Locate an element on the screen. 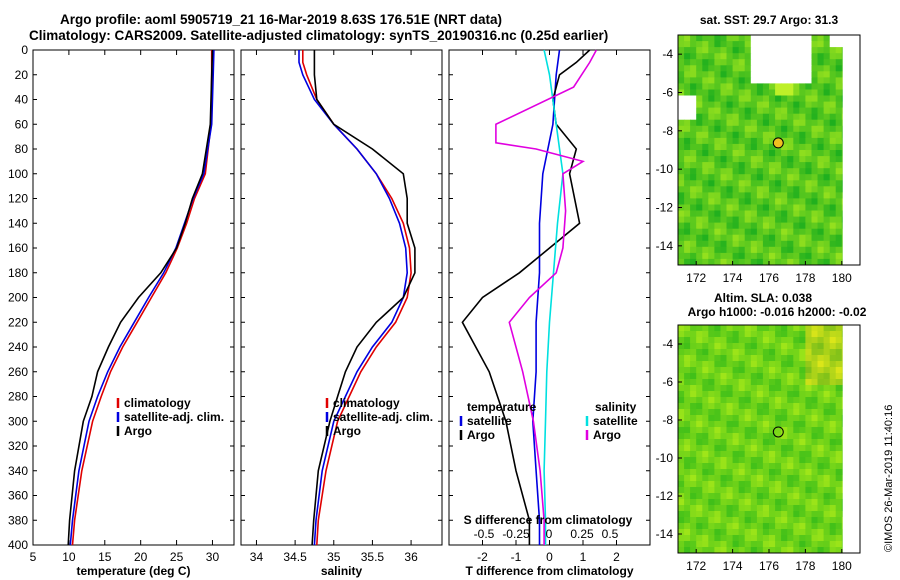 This screenshot has height=580, width=900. y-tick-label: 60 is located at coordinates (22, 124).